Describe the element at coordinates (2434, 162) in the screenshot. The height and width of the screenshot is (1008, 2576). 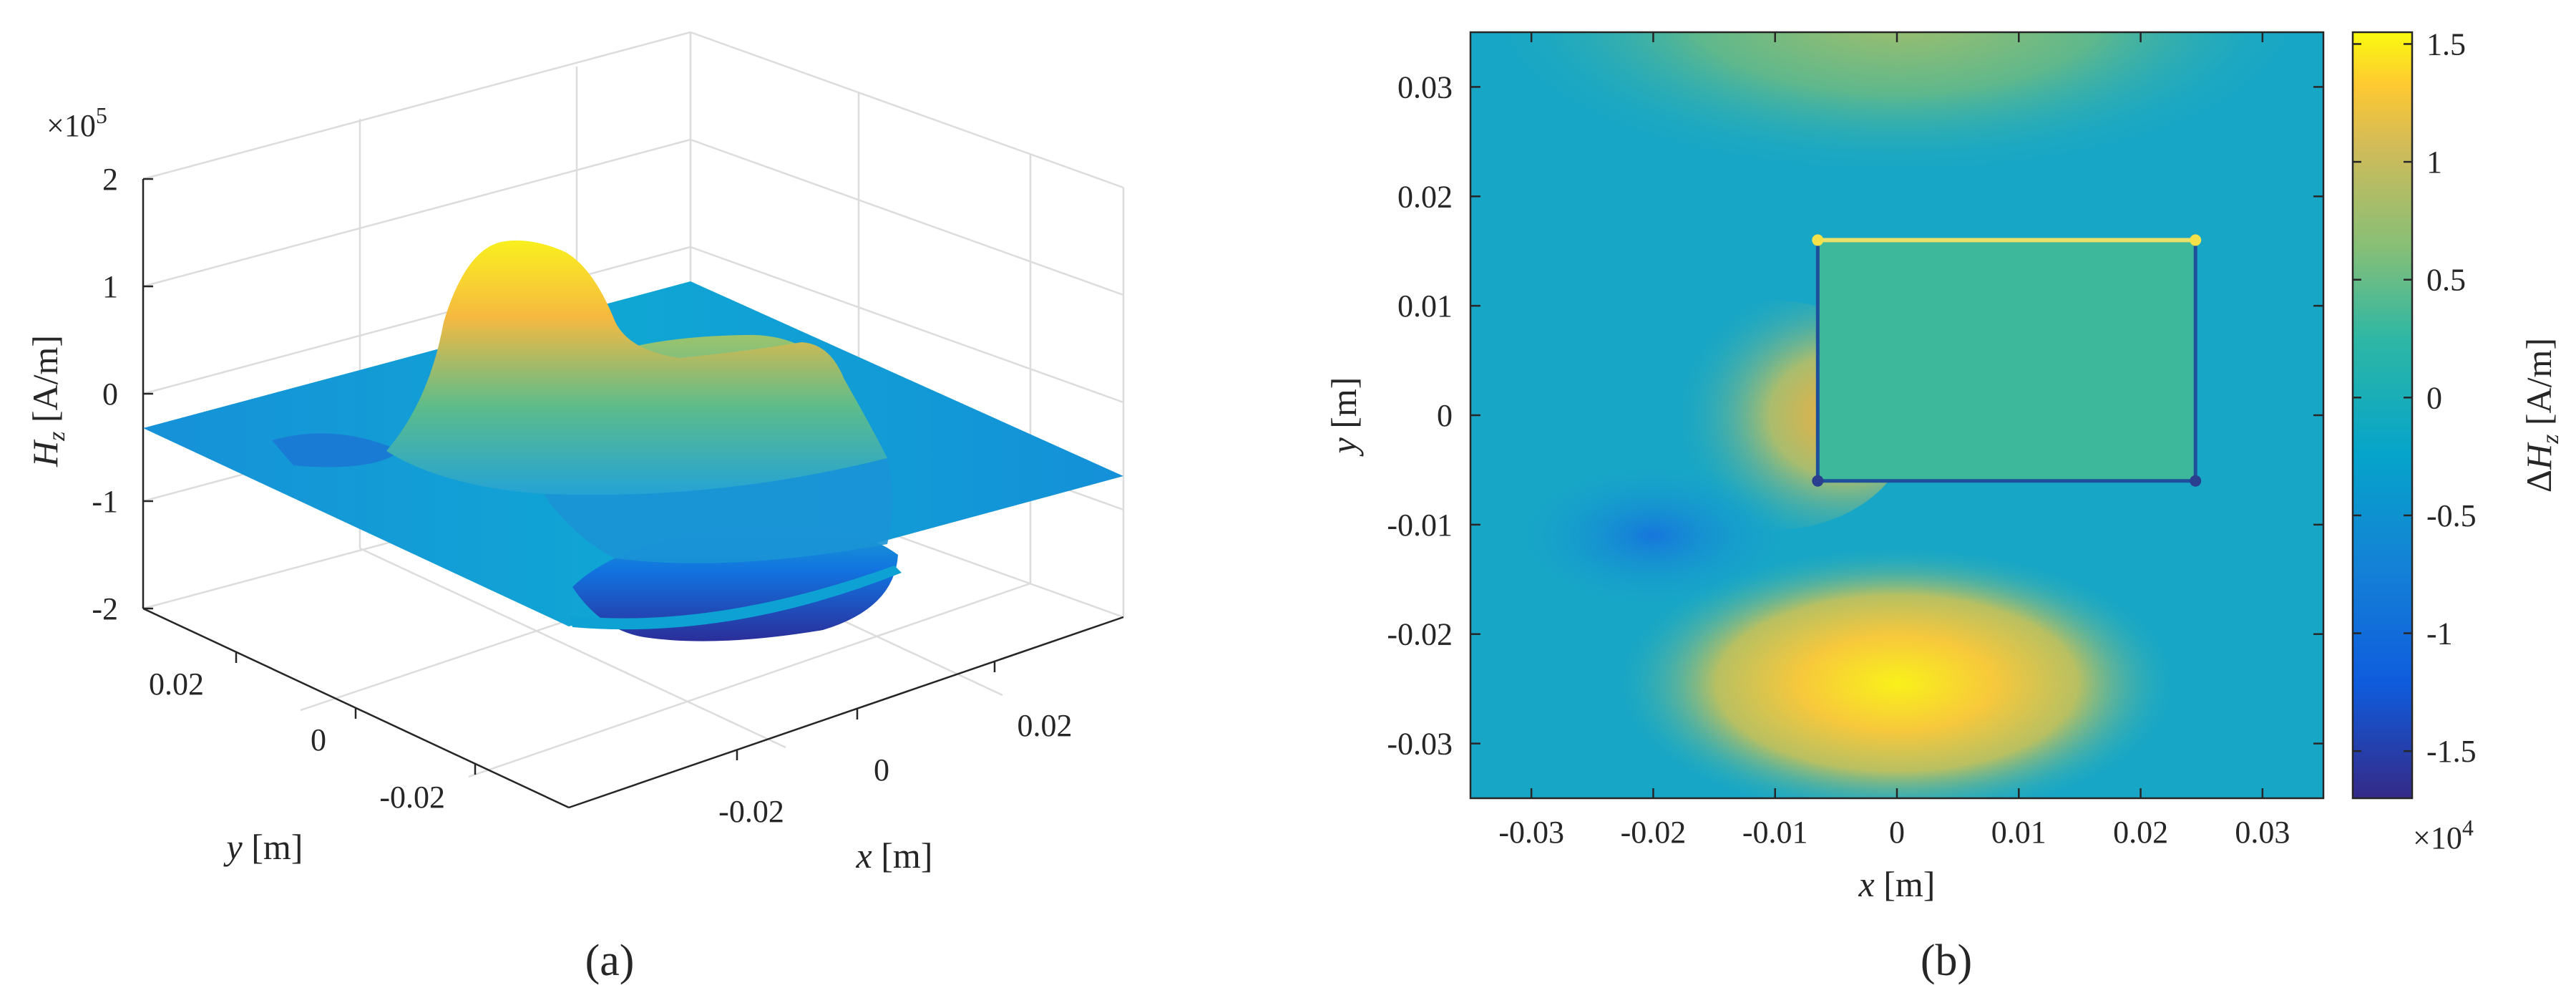
I see `colorbar-tick-label: 1` at that location.